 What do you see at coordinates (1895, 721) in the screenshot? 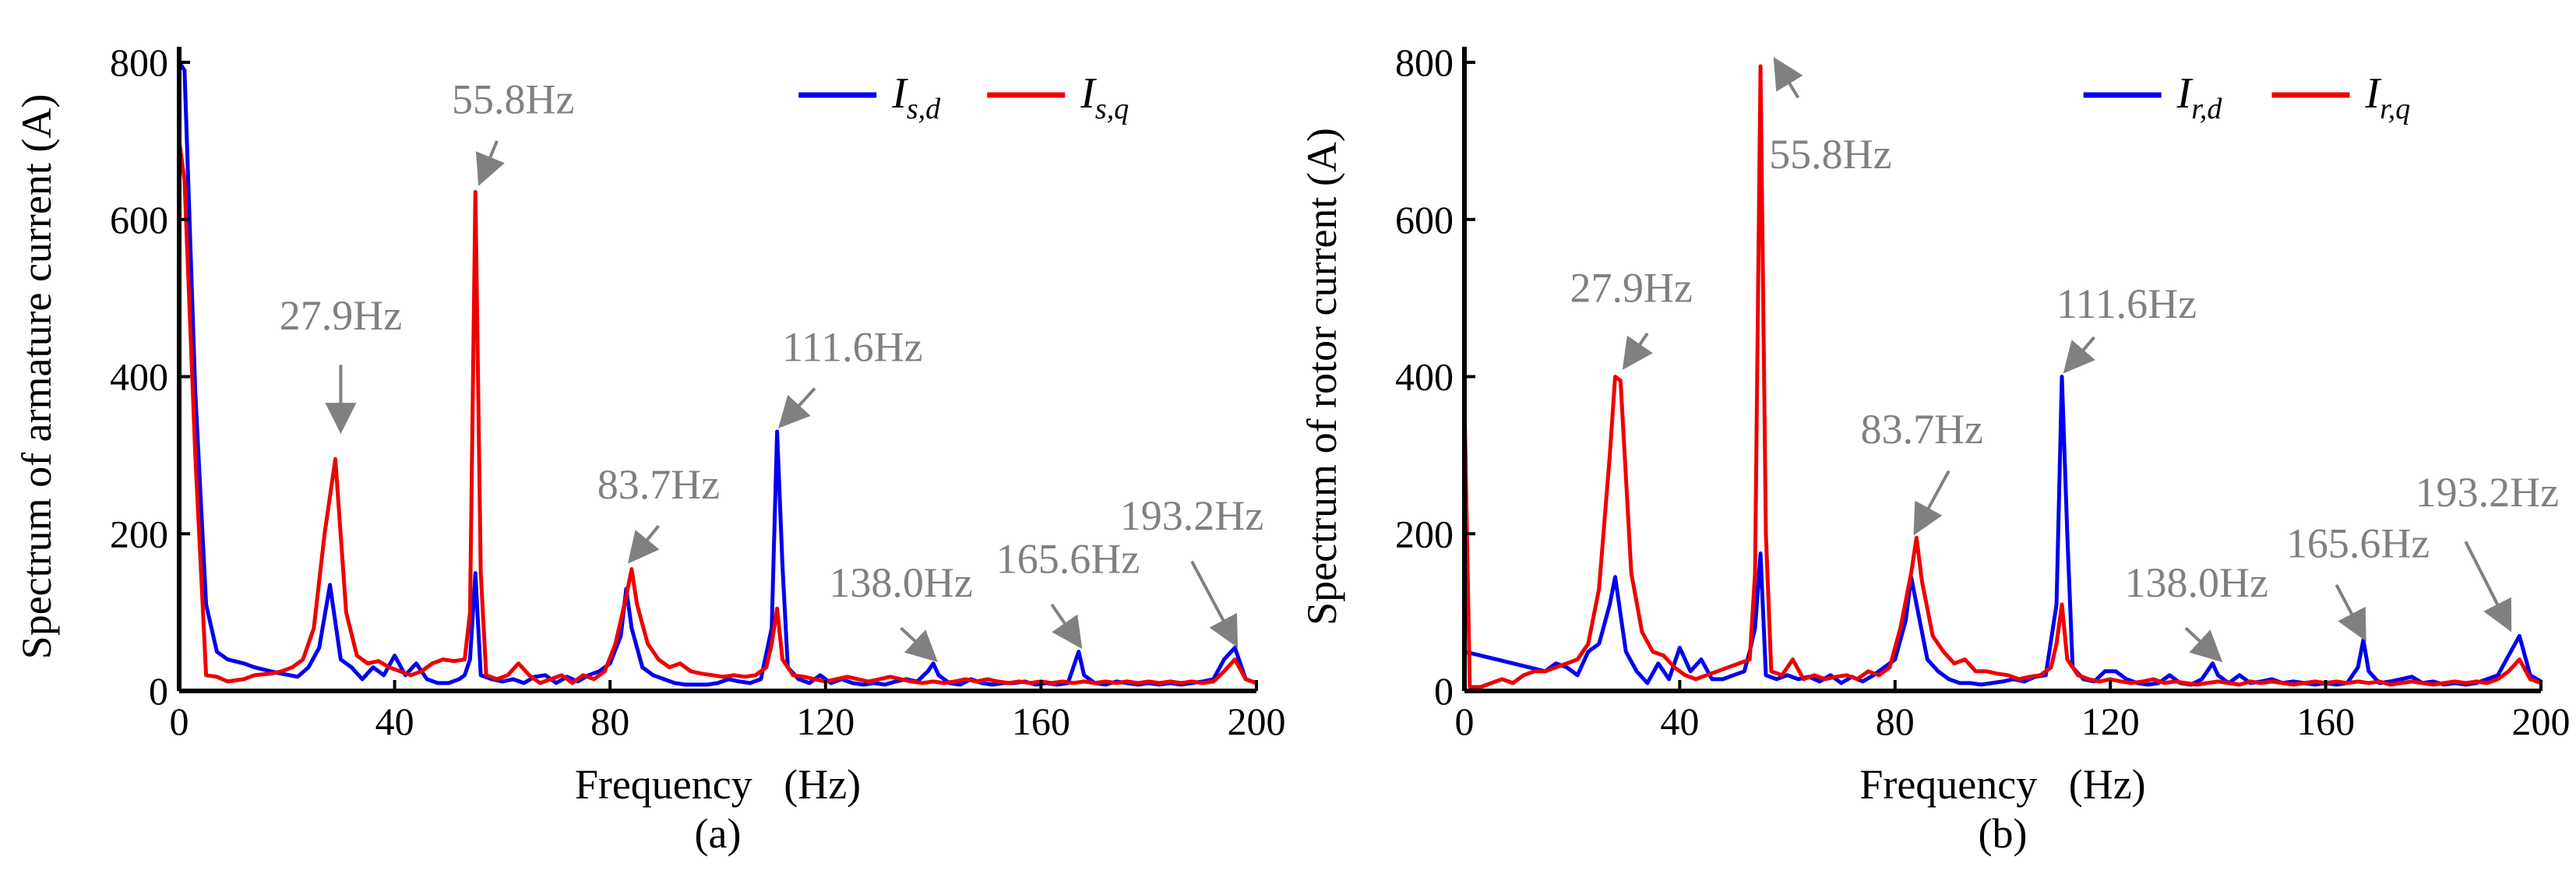
I see `x-tick-label-b: 80` at bounding box center [1895, 721].